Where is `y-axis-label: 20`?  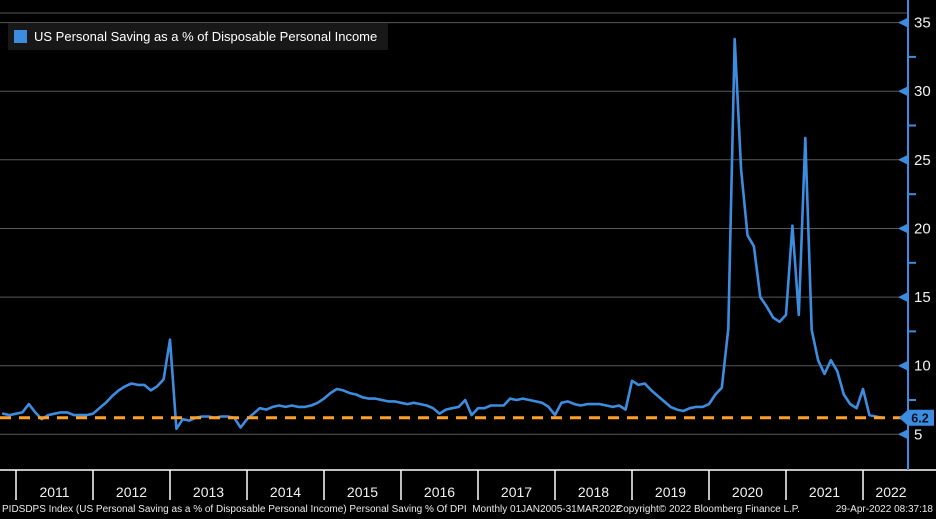
y-axis-label: 20 is located at coordinates (922, 229).